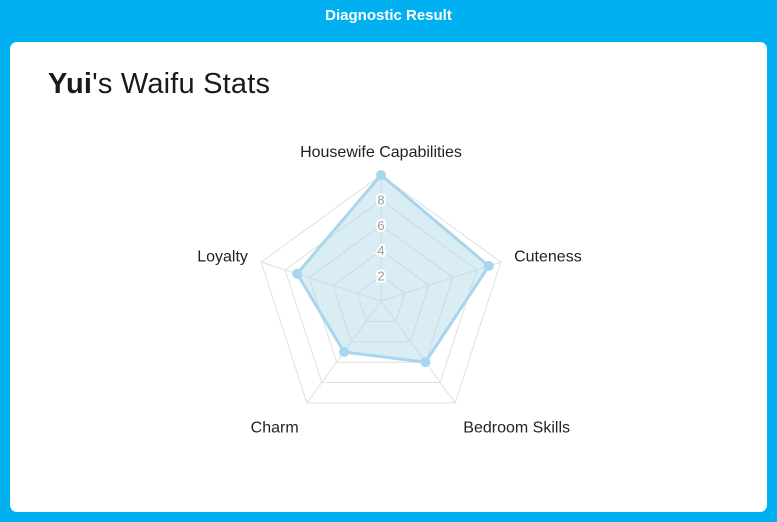 The width and height of the screenshot is (777, 522). What do you see at coordinates (516, 427) in the screenshot?
I see `axis-label: Bedroom Skills` at bounding box center [516, 427].